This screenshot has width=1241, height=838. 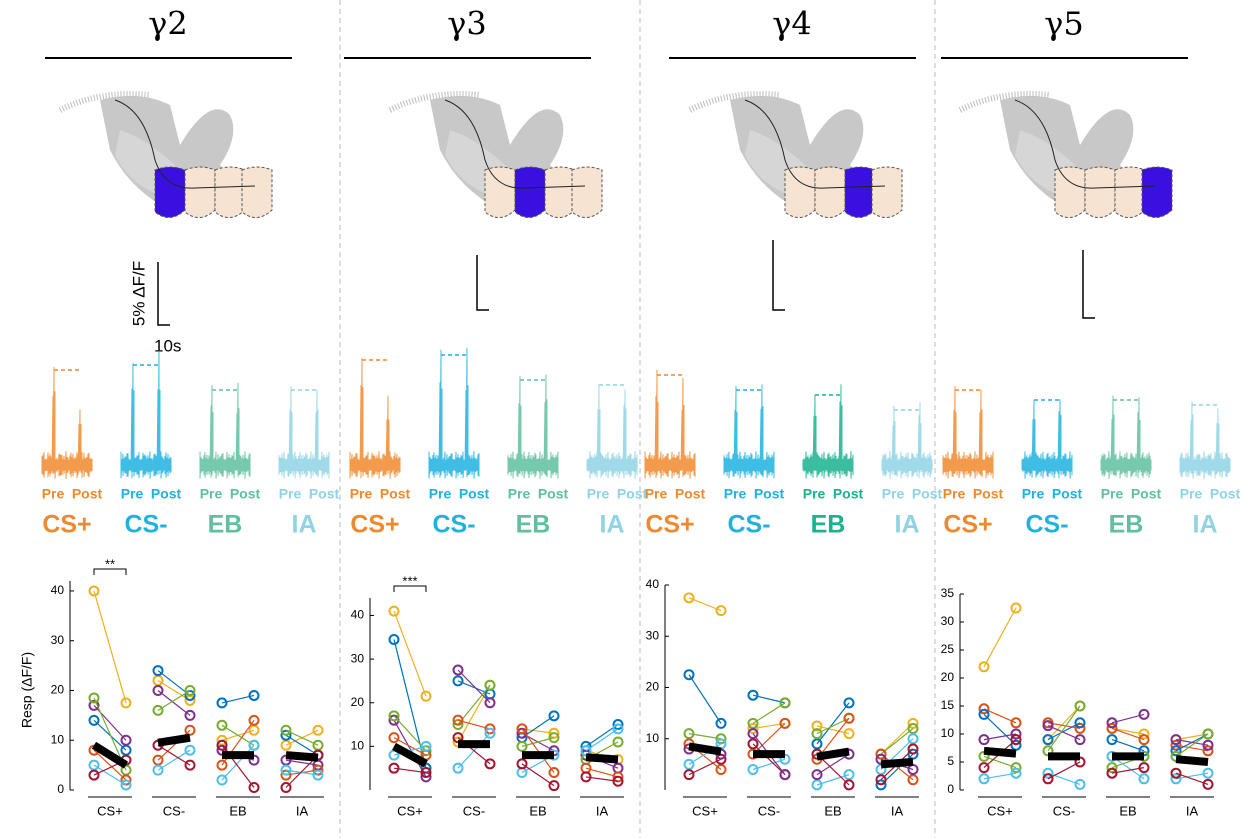 What do you see at coordinates (145, 525) in the screenshot?
I see `category-label: CS-` at bounding box center [145, 525].